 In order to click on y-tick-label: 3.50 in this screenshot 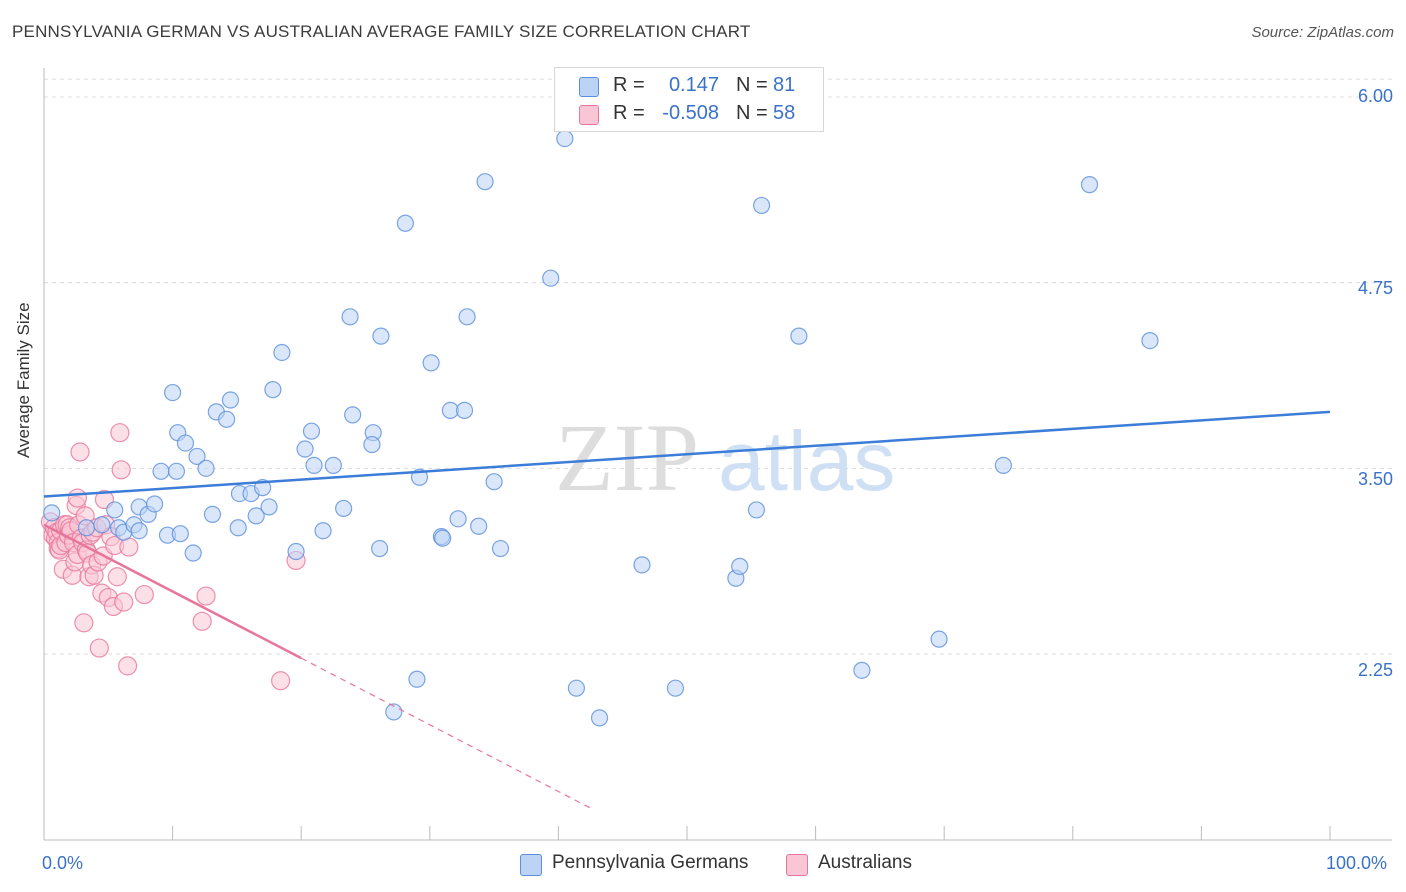, I will do `click(1375, 479)`.